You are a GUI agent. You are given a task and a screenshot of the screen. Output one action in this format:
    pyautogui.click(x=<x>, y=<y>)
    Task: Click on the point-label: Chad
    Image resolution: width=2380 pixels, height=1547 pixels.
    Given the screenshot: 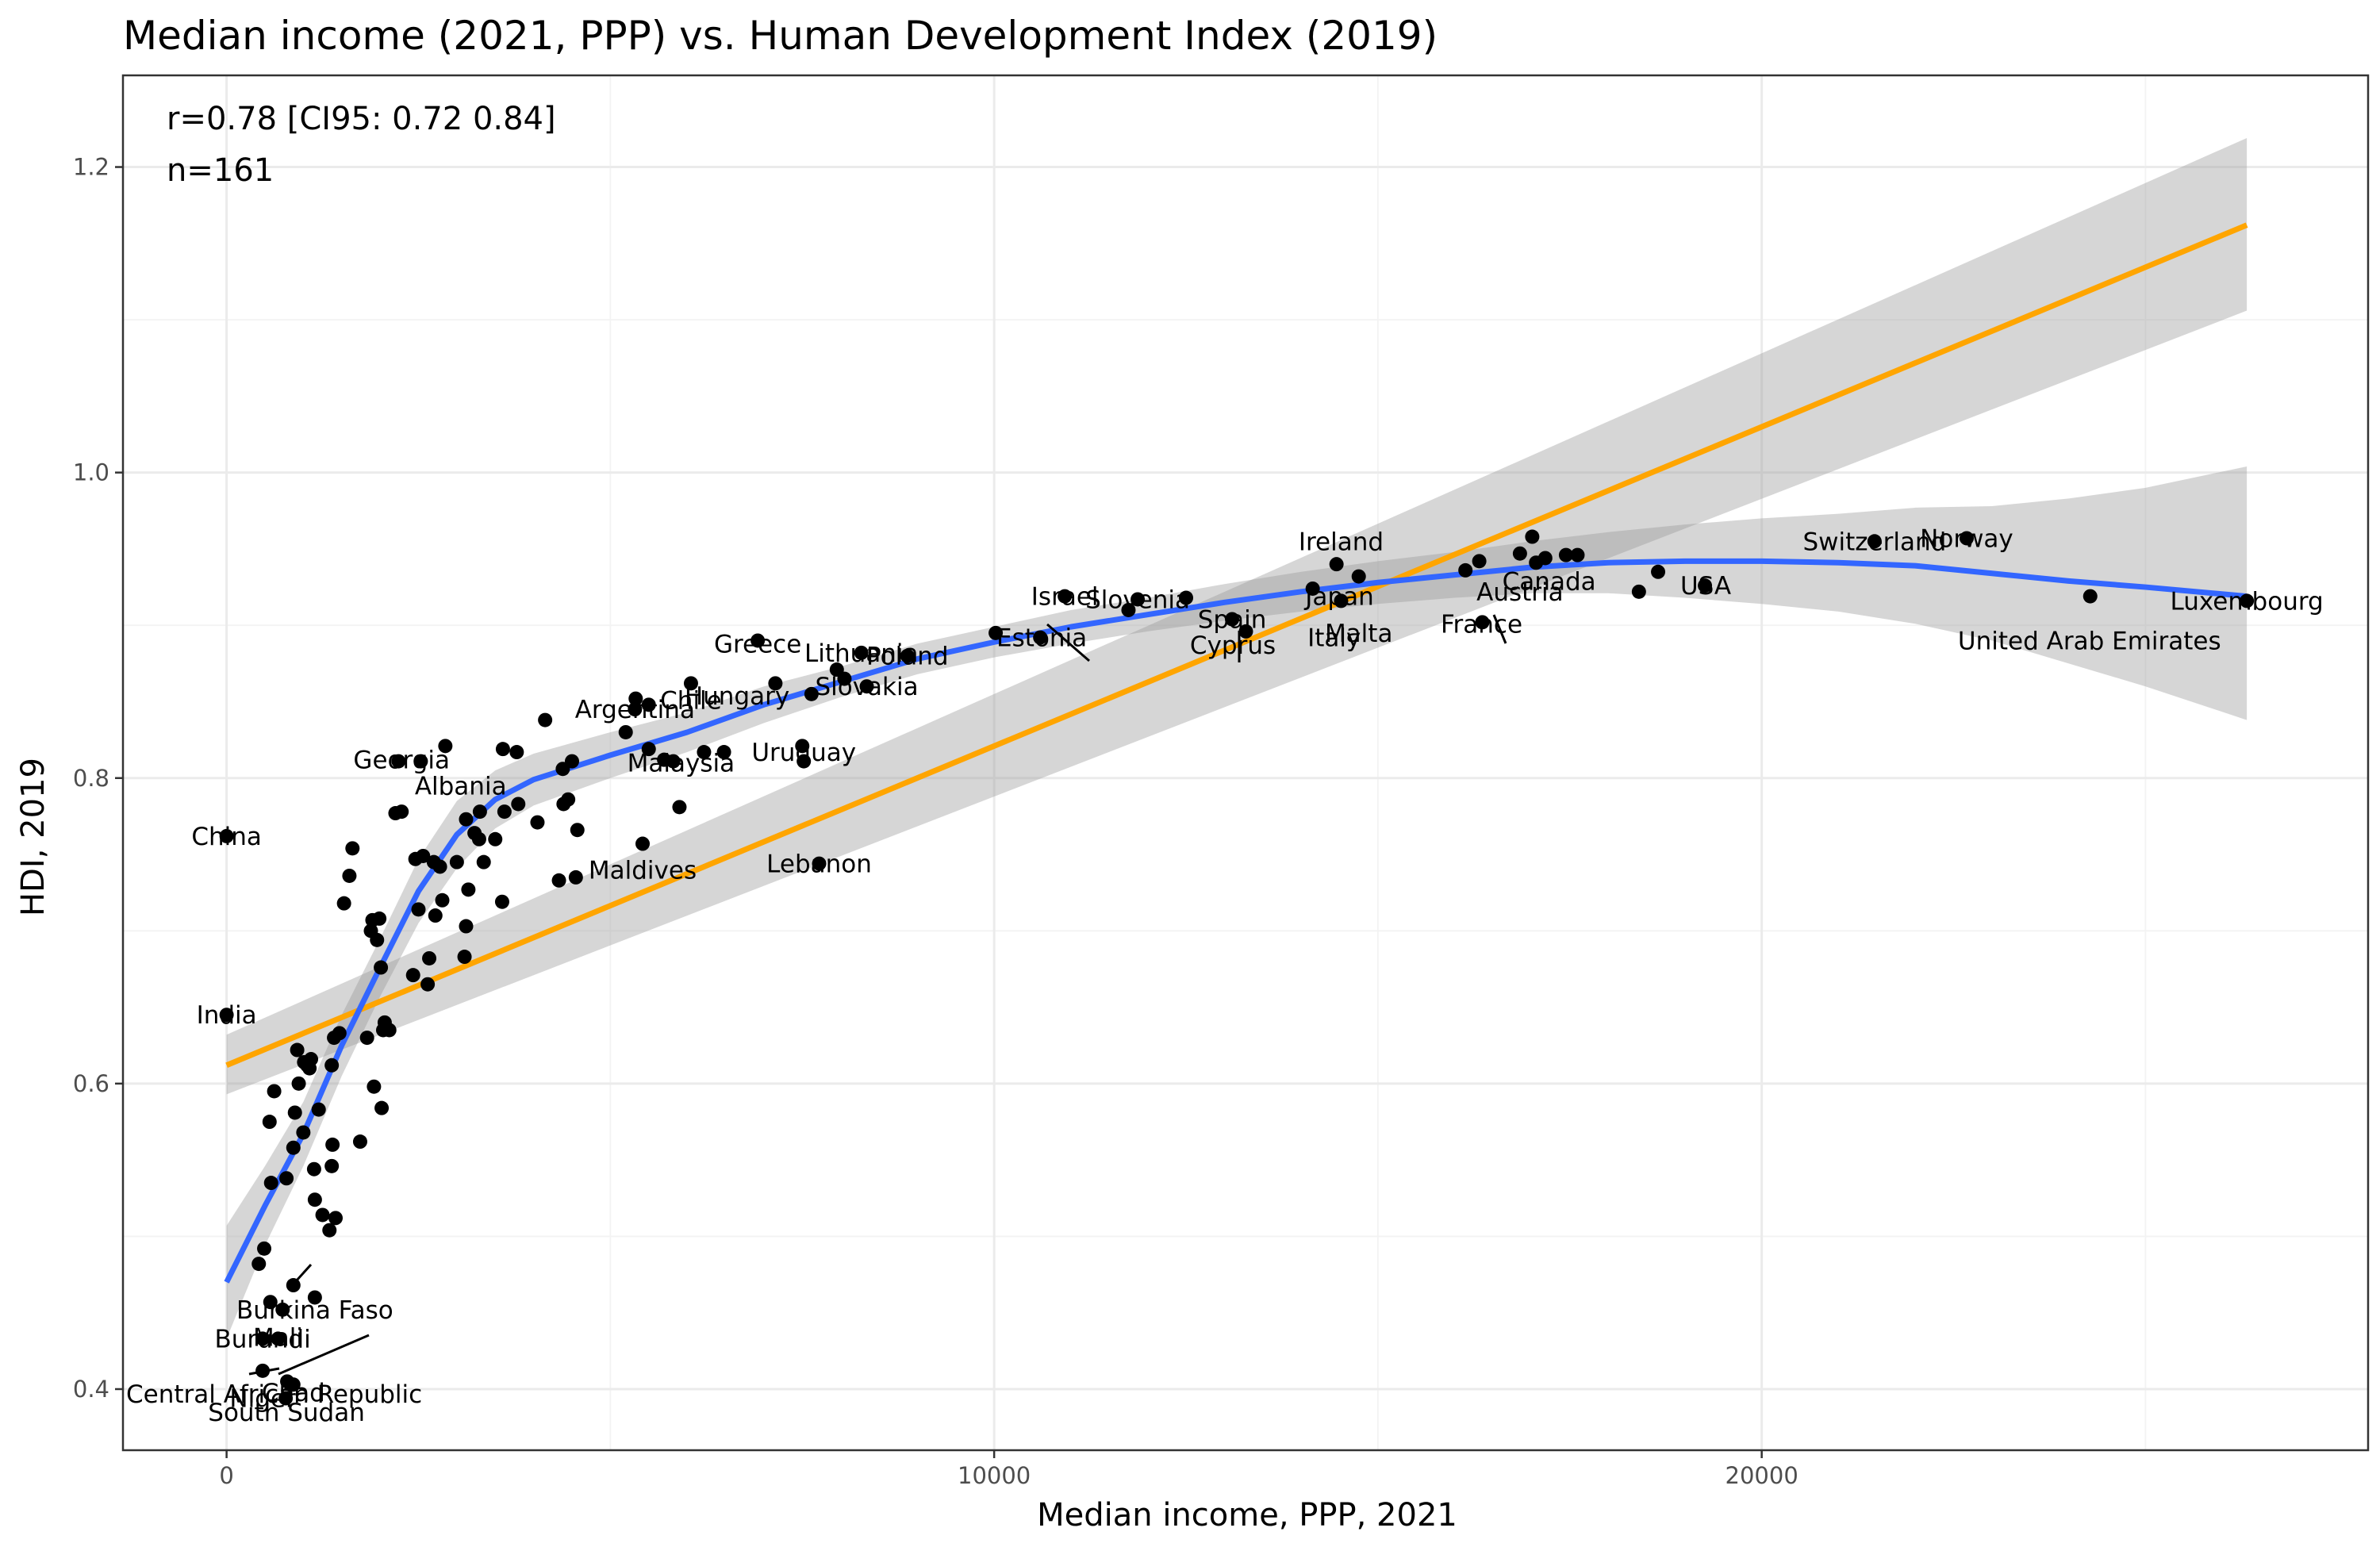 What is the action you would take?
    pyautogui.click(x=293, y=1393)
    